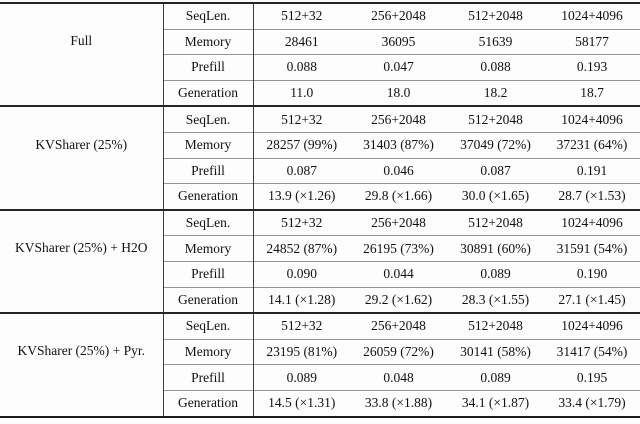  Describe the element at coordinates (301, 196) in the screenshot. I see `cell-value: 13.9 (×1.26)` at that location.